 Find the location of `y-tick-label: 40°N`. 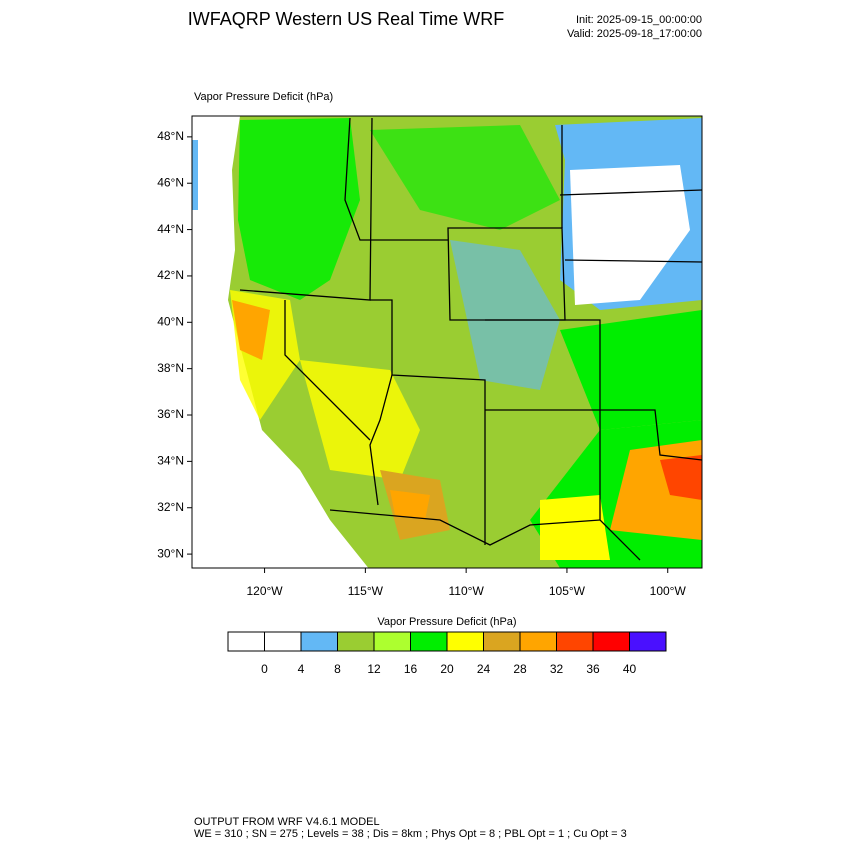

y-tick-label: 40°N is located at coordinates (170, 321).